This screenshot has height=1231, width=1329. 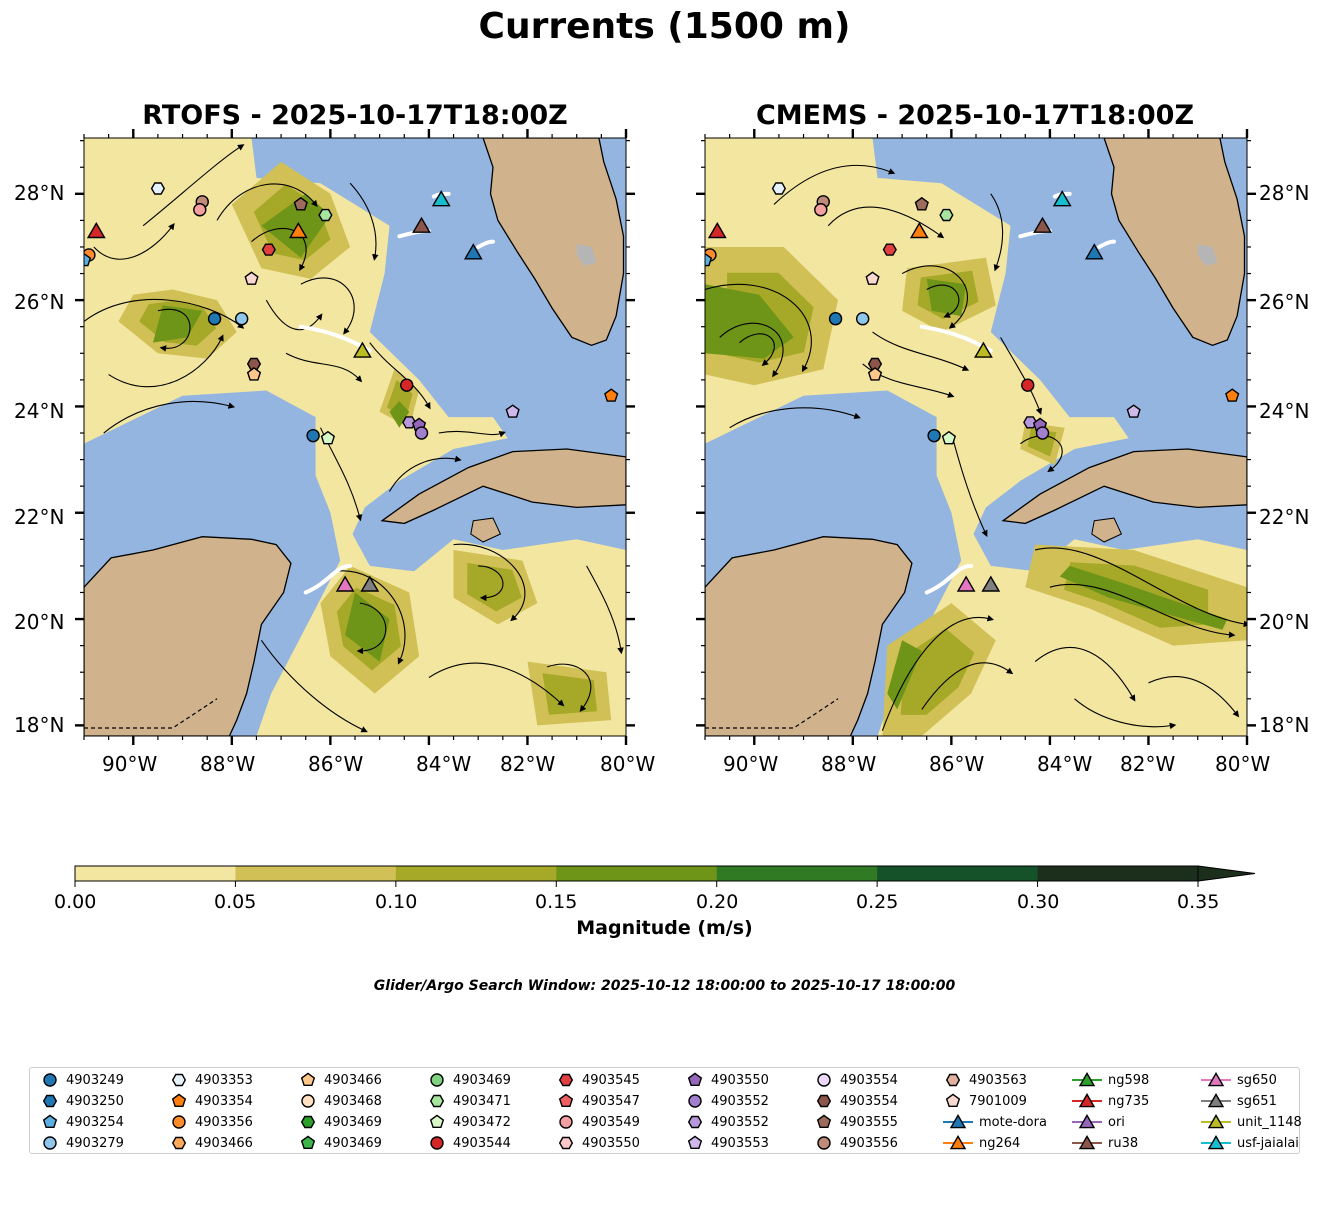 I want to click on speed-zone-high, so click(x=1042, y=442).